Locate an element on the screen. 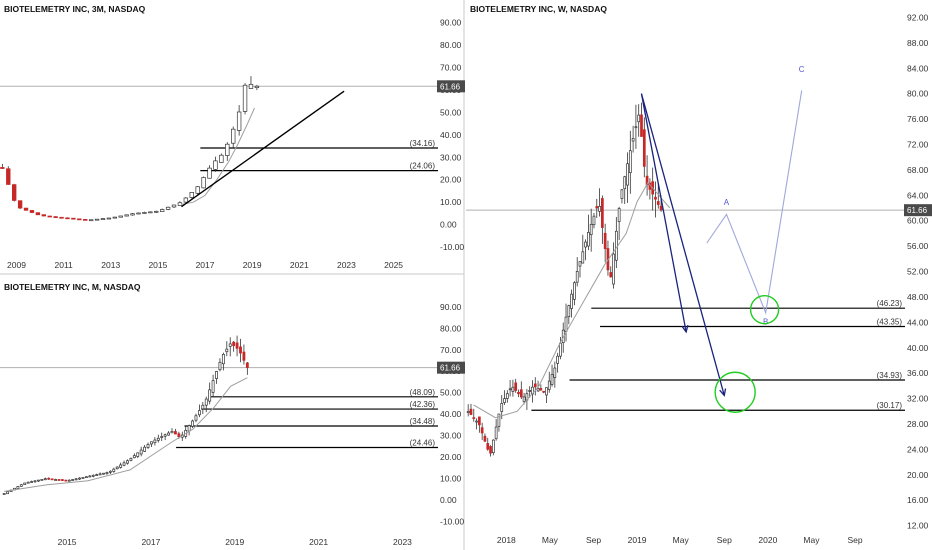  level-label: (30.17) is located at coordinates (890, 405).